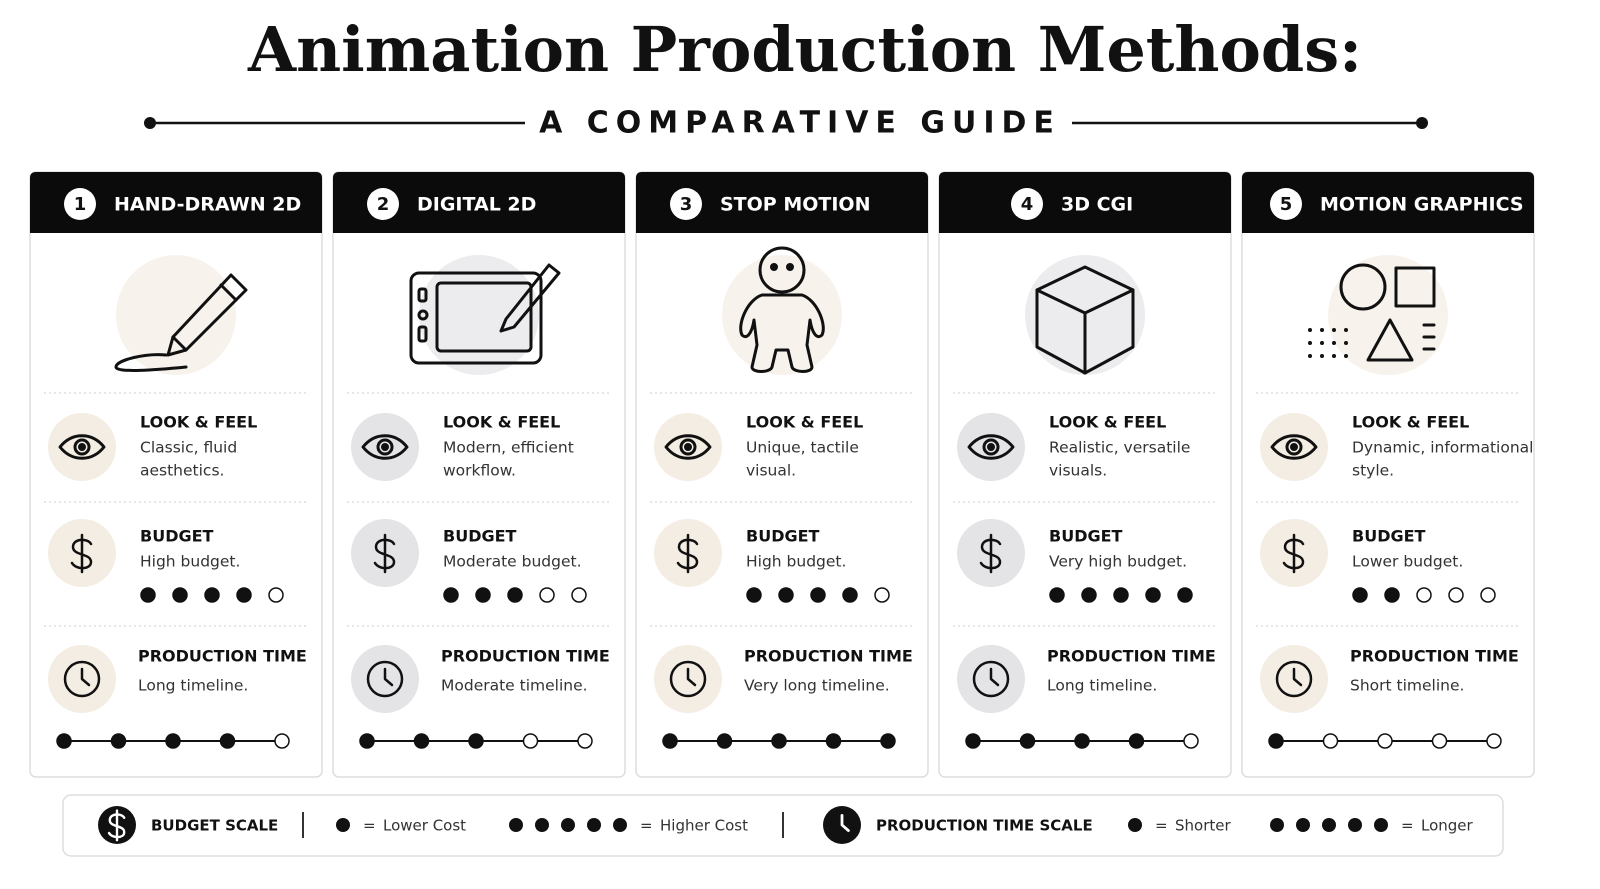 The image size is (1600, 889). What do you see at coordinates (1442, 448) in the screenshot?
I see `look-text: Dynamic, informational` at bounding box center [1442, 448].